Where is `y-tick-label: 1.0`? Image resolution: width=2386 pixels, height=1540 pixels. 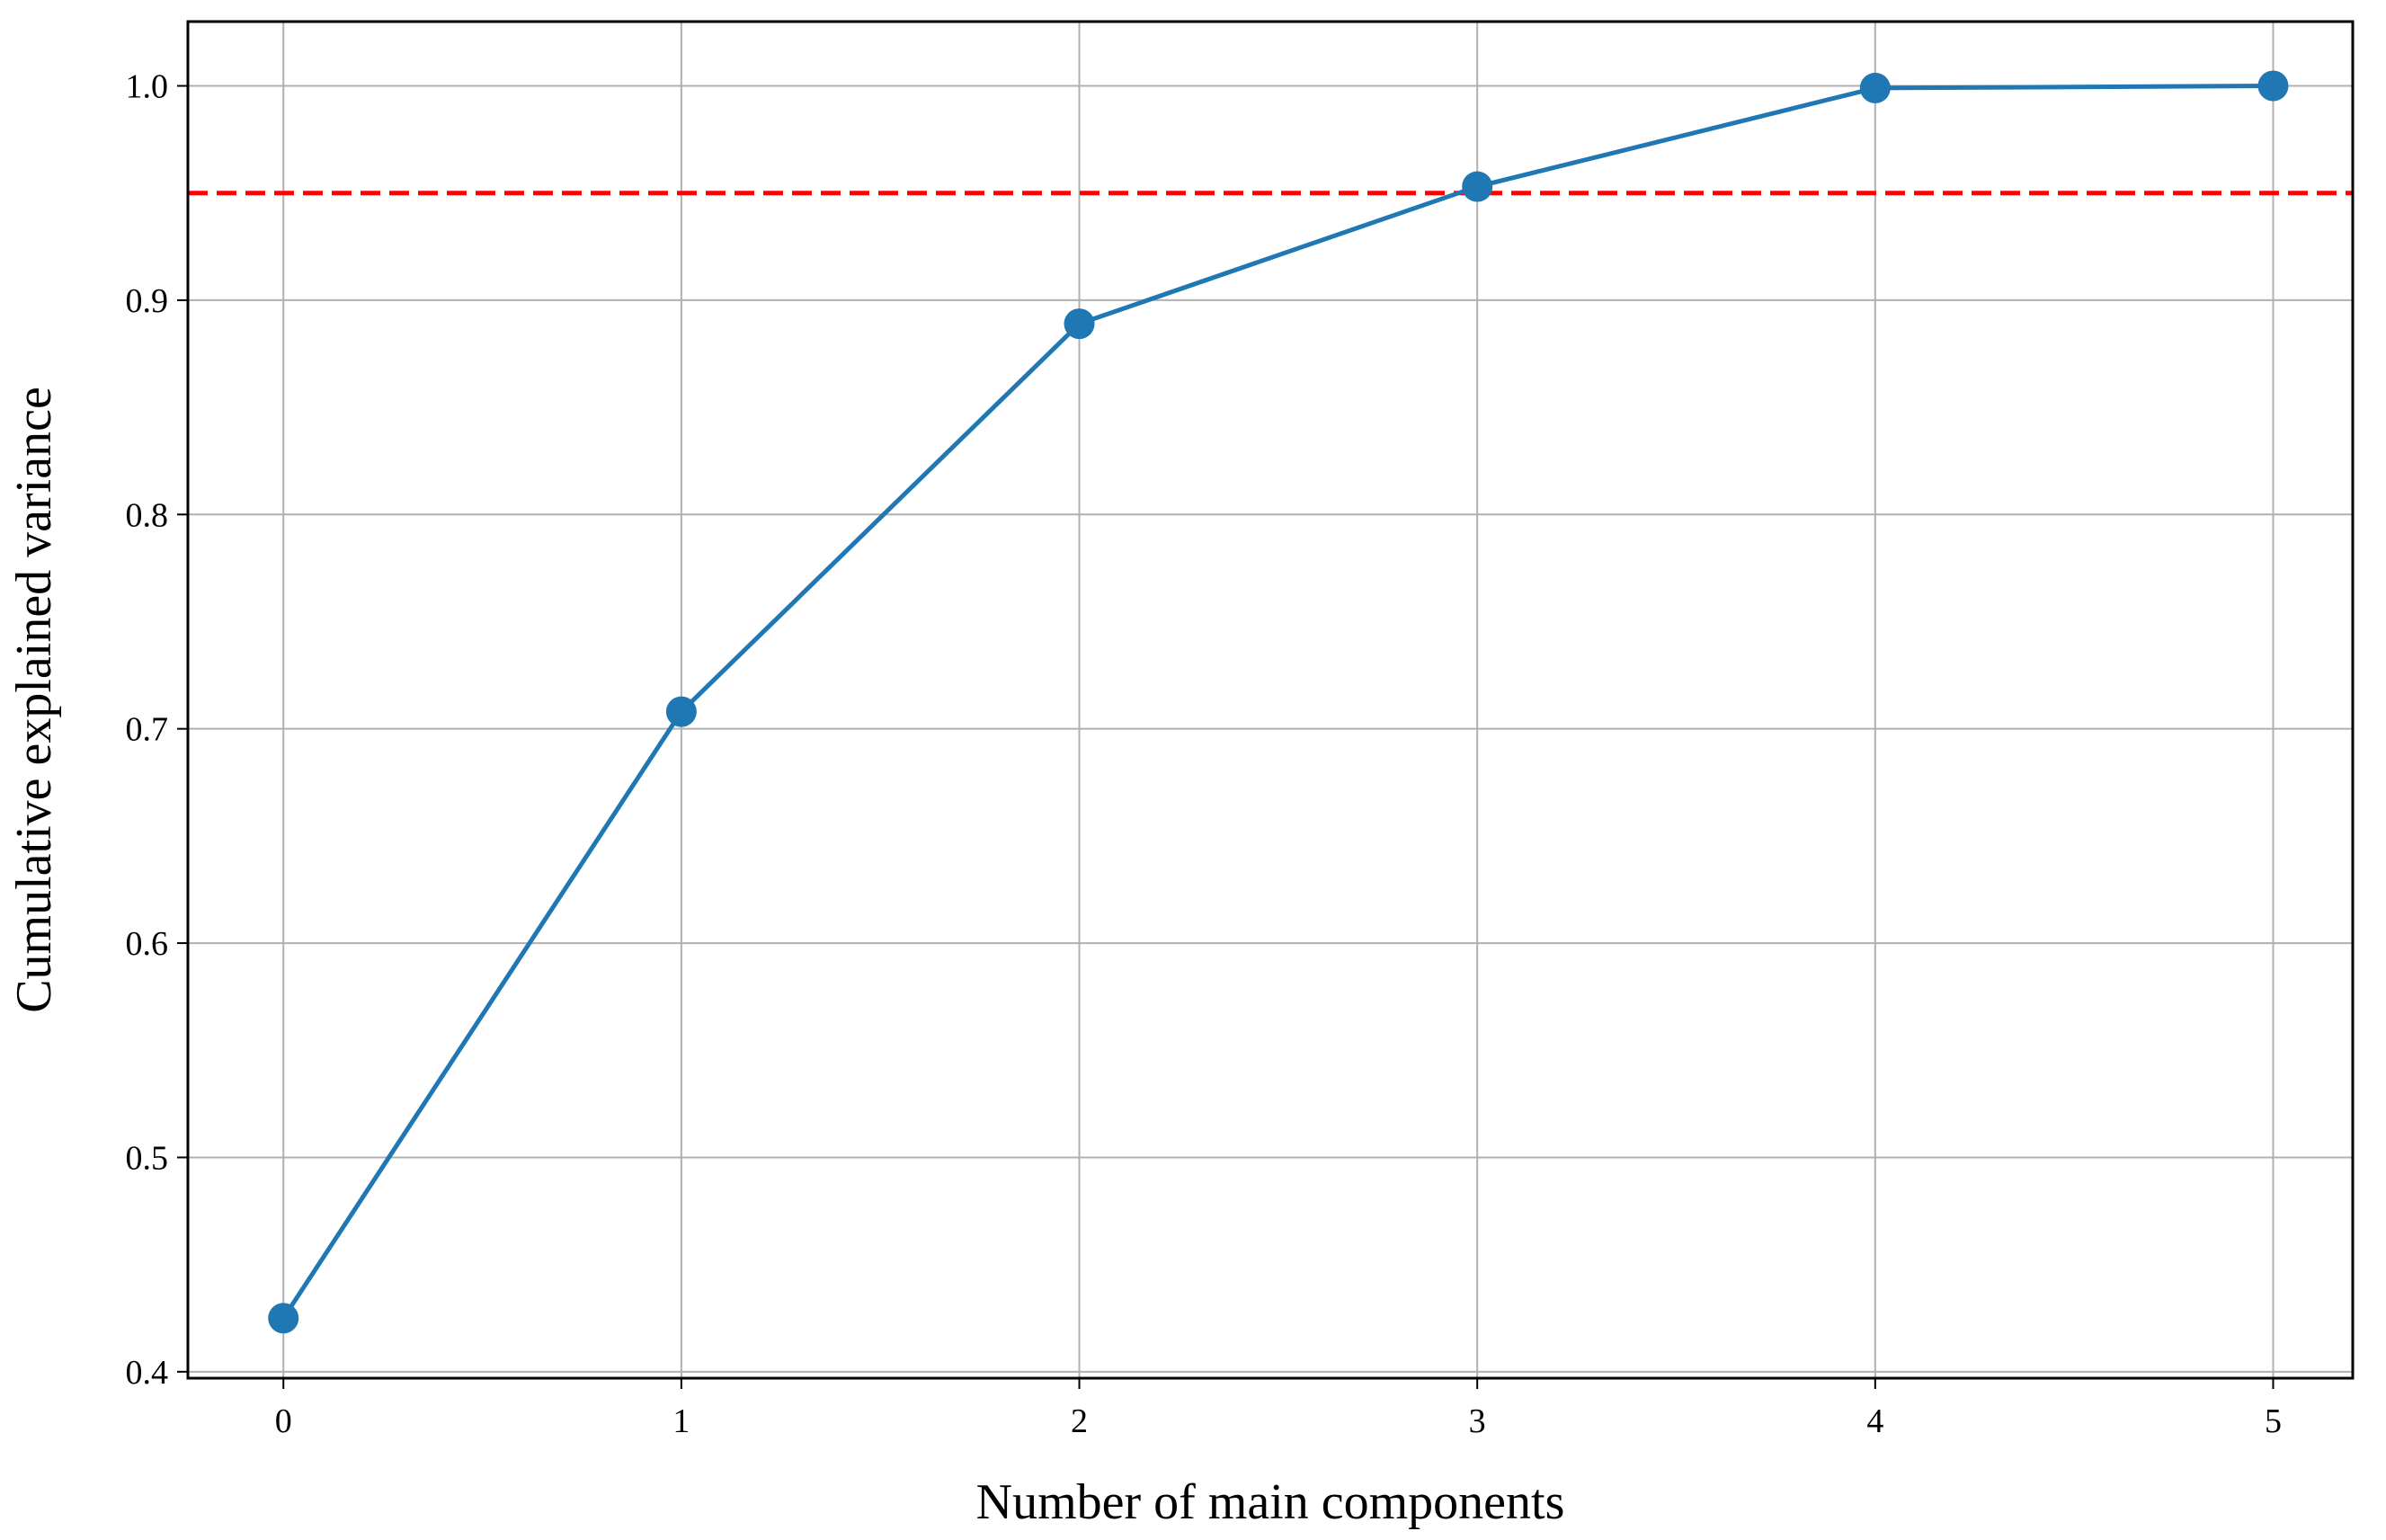 y-tick-label: 1.0 is located at coordinates (147, 87).